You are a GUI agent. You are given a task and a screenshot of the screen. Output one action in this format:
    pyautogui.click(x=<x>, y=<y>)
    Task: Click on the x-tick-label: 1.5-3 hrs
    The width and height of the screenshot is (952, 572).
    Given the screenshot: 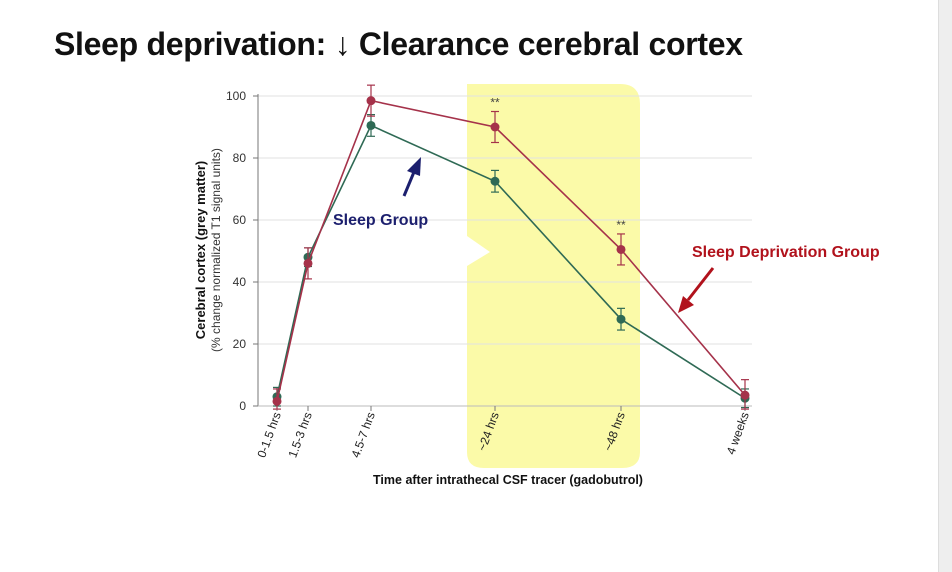 What is the action you would take?
    pyautogui.click(x=299, y=434)
    